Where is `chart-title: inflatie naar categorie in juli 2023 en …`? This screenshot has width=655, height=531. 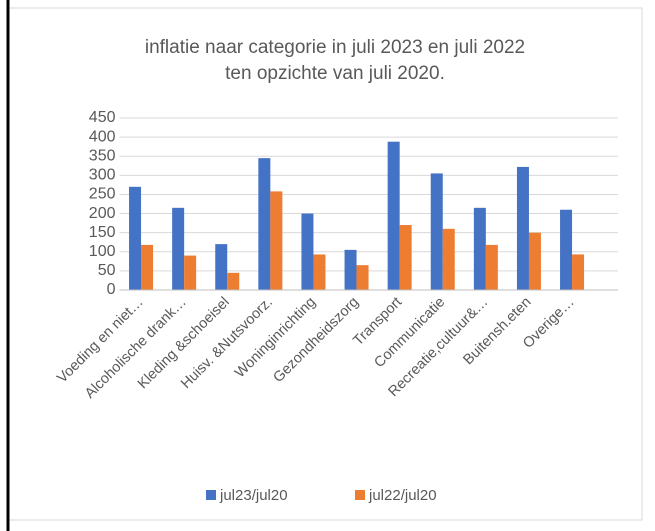
chart-title: inflatie naar categorie in juli 2023 en … is located at coordinates (335, 47).